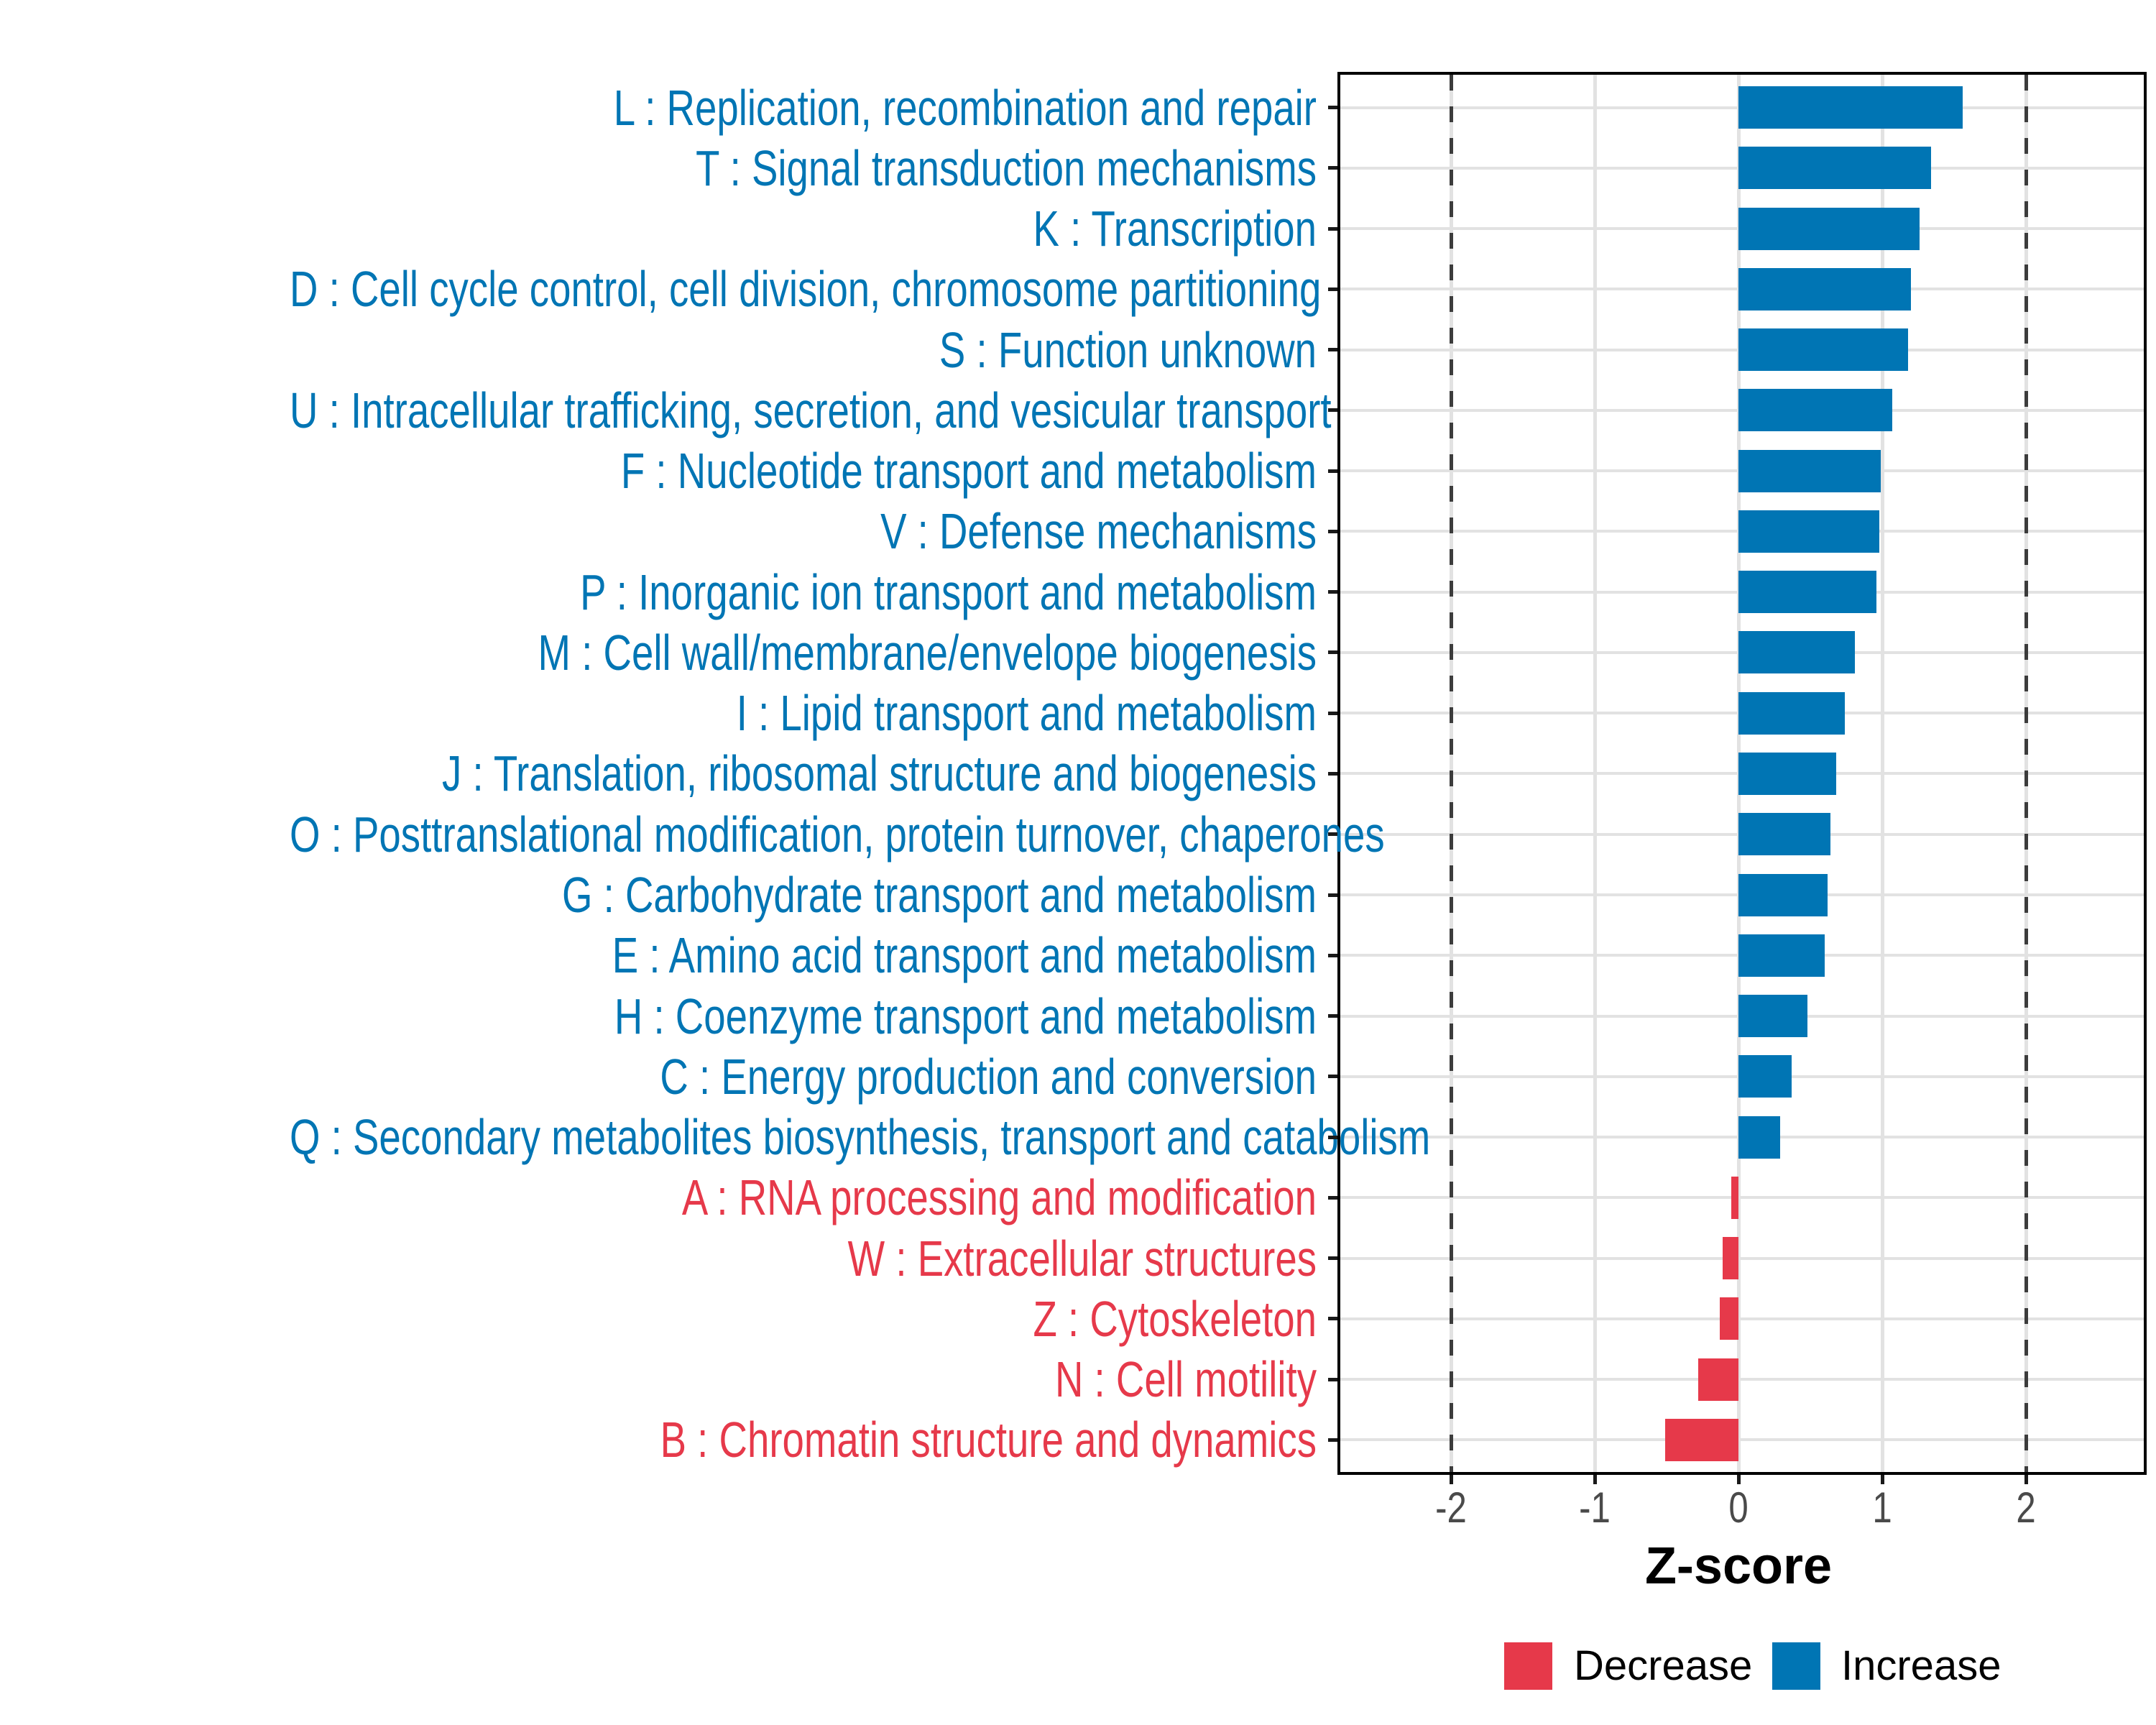 The image size is (2156, 1725). I want to click on y-axis-label: I : Lipid transport and metabolism, so click(1026, 713).